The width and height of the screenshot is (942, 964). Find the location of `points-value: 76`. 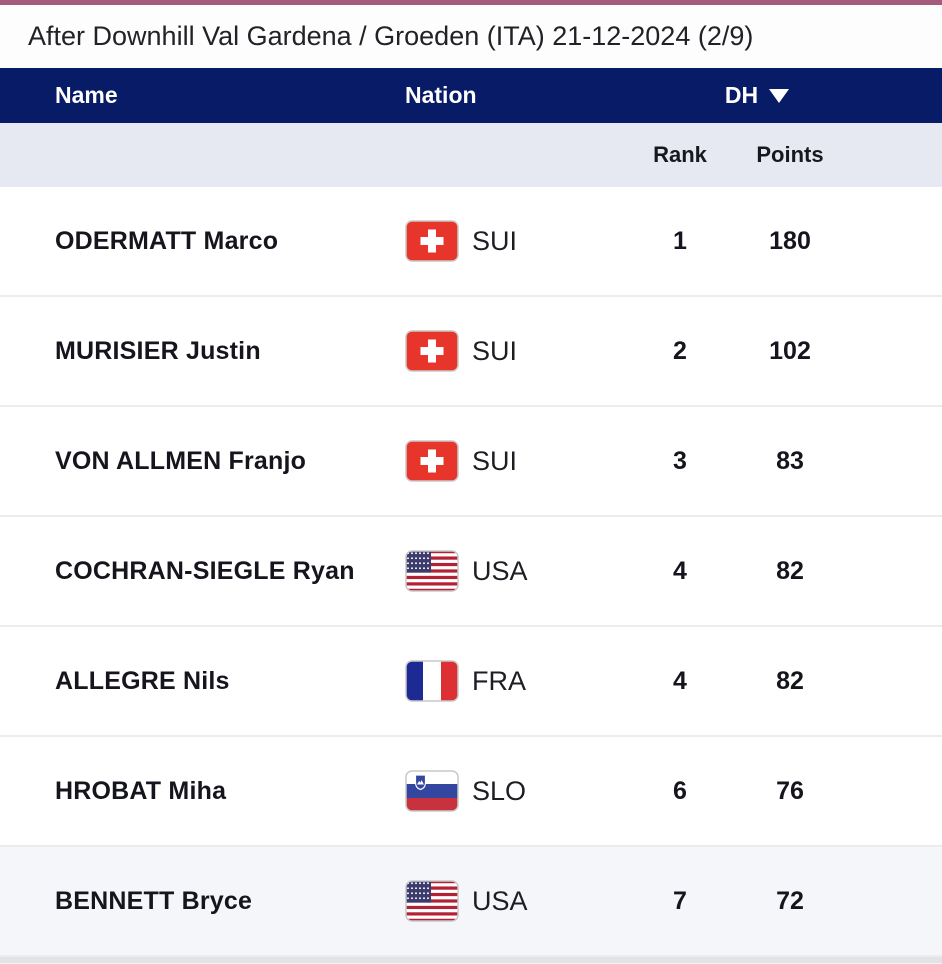

points-value: 76 is located at coordinates (790, 790).